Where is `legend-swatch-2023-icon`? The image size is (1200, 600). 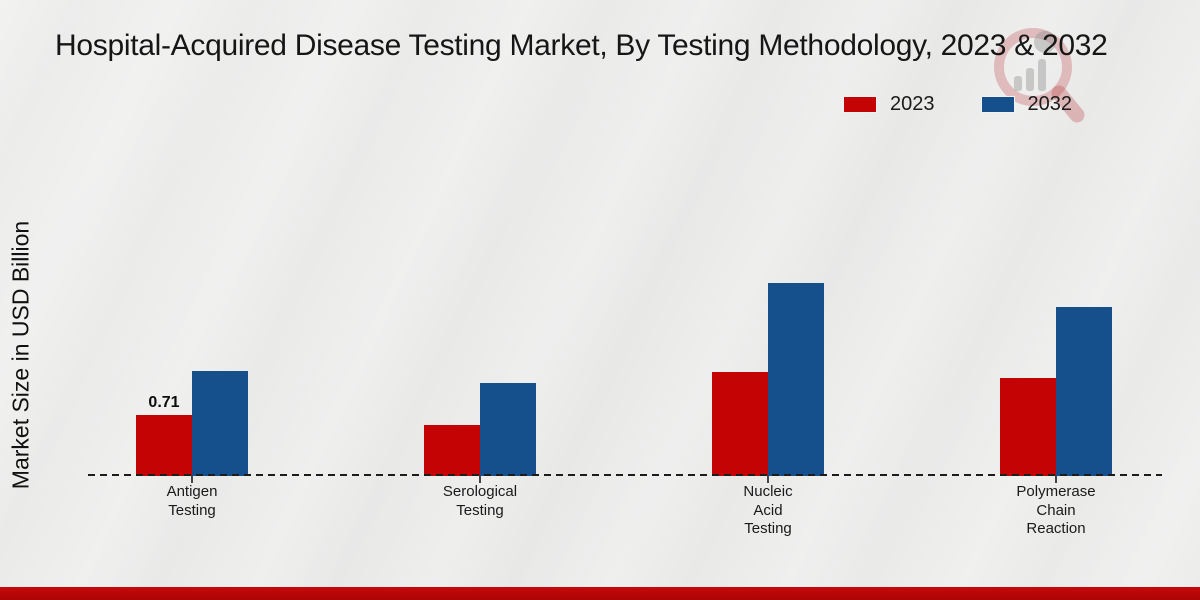
legend-swatch-2023-icon is located at coordinates (860, 104).